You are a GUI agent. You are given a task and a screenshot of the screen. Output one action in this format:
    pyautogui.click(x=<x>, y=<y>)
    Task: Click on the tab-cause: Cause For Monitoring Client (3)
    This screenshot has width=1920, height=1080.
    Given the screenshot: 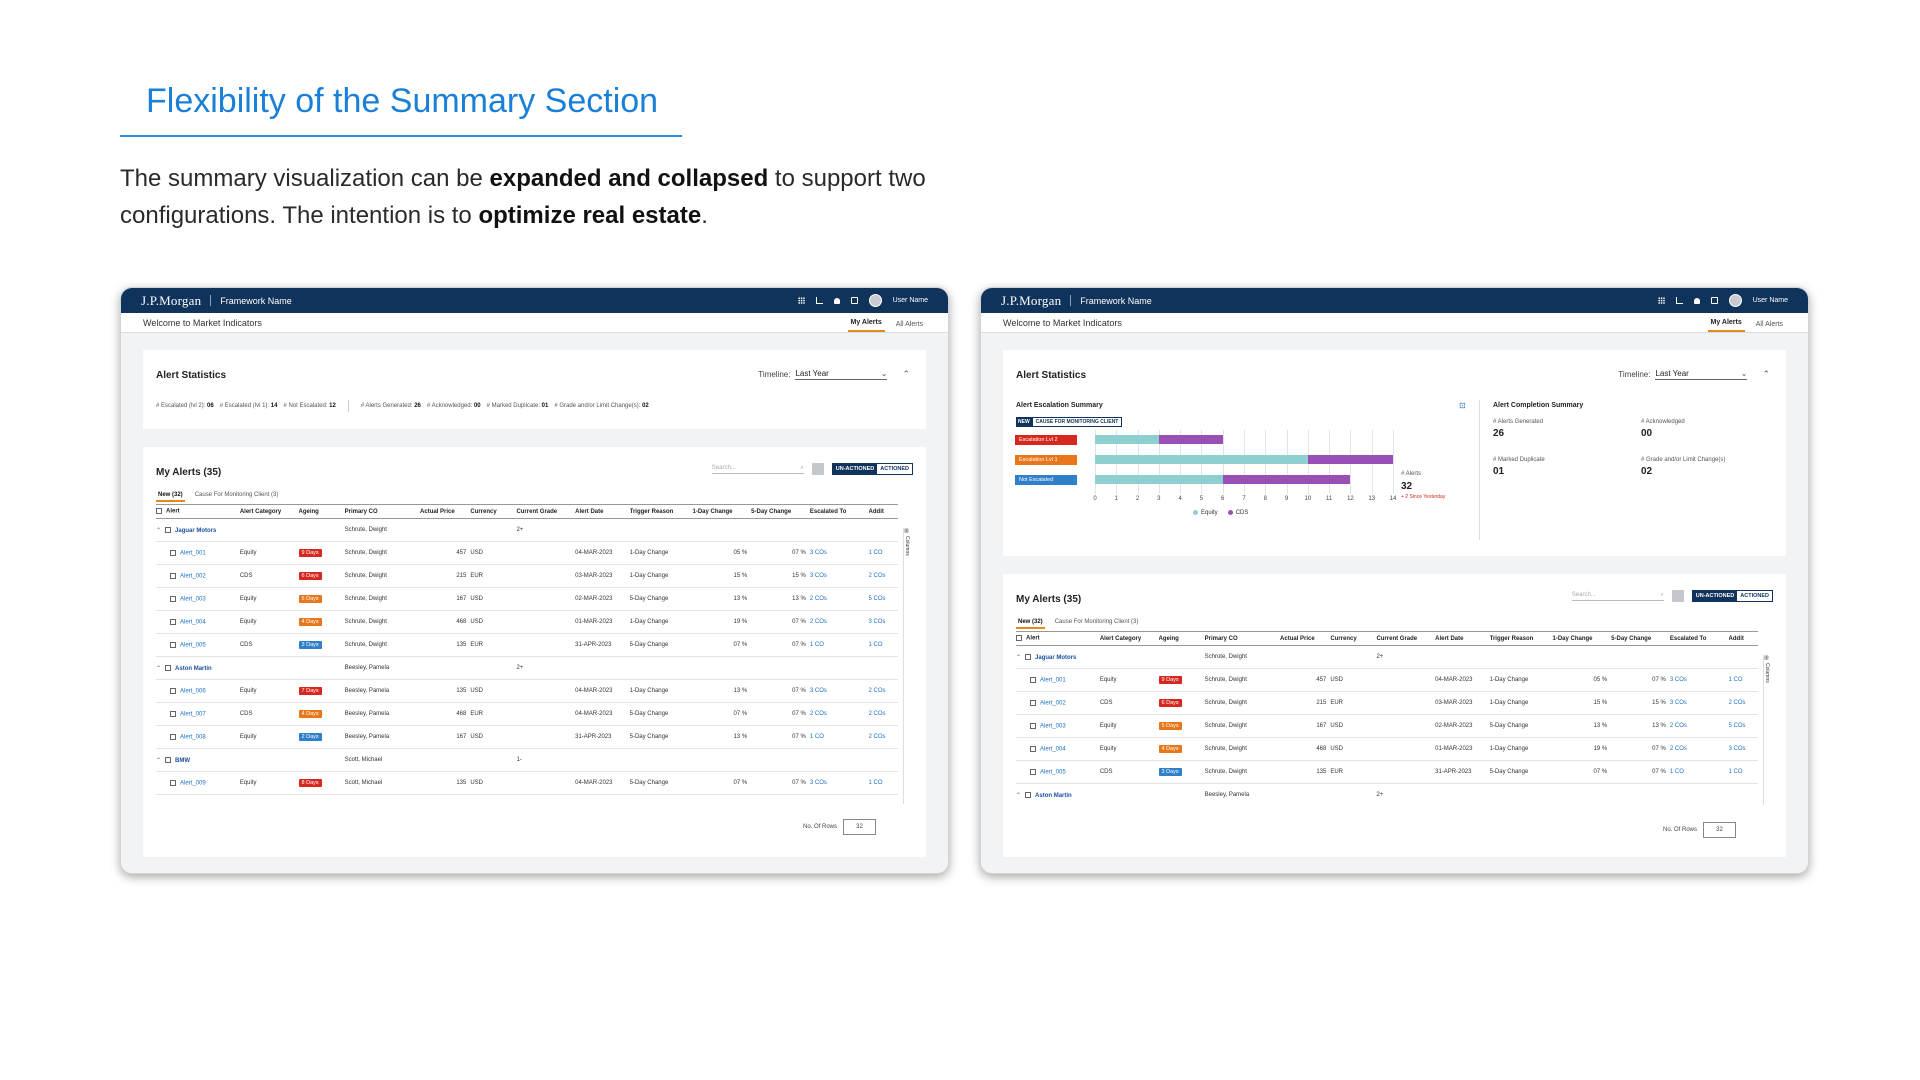 What is the action you would take?
    pyautogui.click(x=1096, y=622)
    